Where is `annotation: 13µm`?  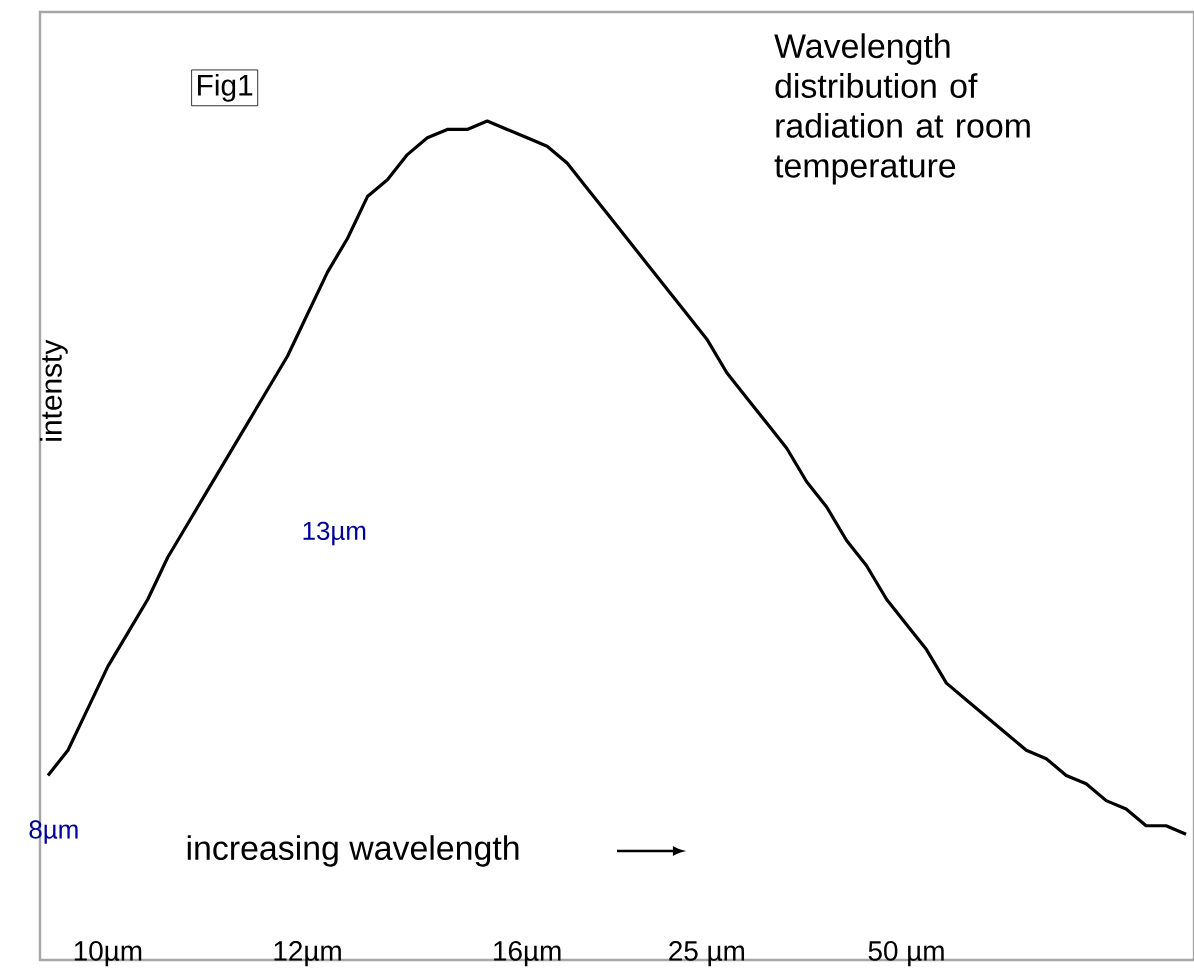
annotation: 13µm is located at coordinates (334, 533).